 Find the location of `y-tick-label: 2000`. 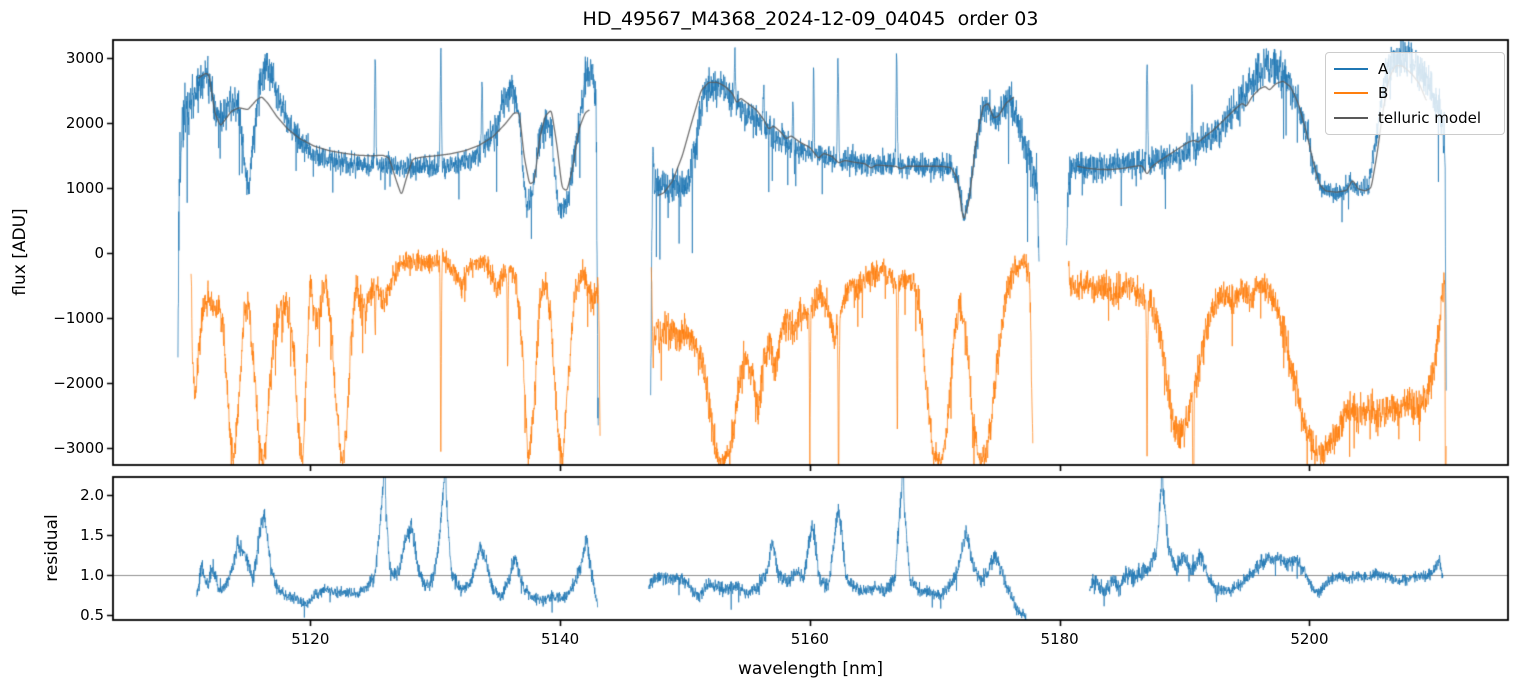

y-tick-label: 2000 is located at coordinates (84, 122).